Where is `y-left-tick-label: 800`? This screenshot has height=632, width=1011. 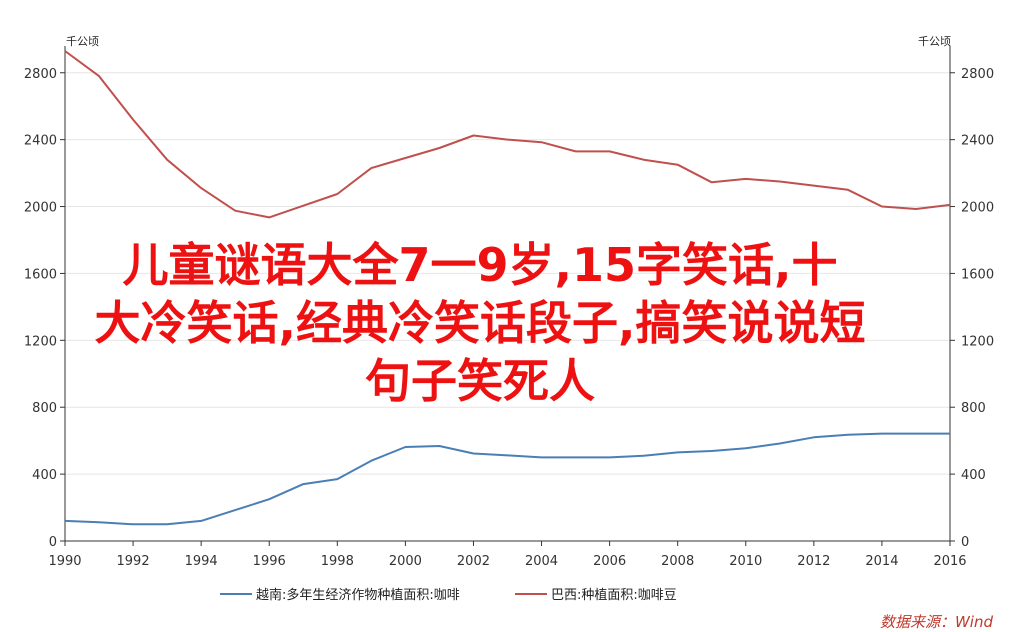 y-left-tick-label: 800 is located at coordinates (44, 408).